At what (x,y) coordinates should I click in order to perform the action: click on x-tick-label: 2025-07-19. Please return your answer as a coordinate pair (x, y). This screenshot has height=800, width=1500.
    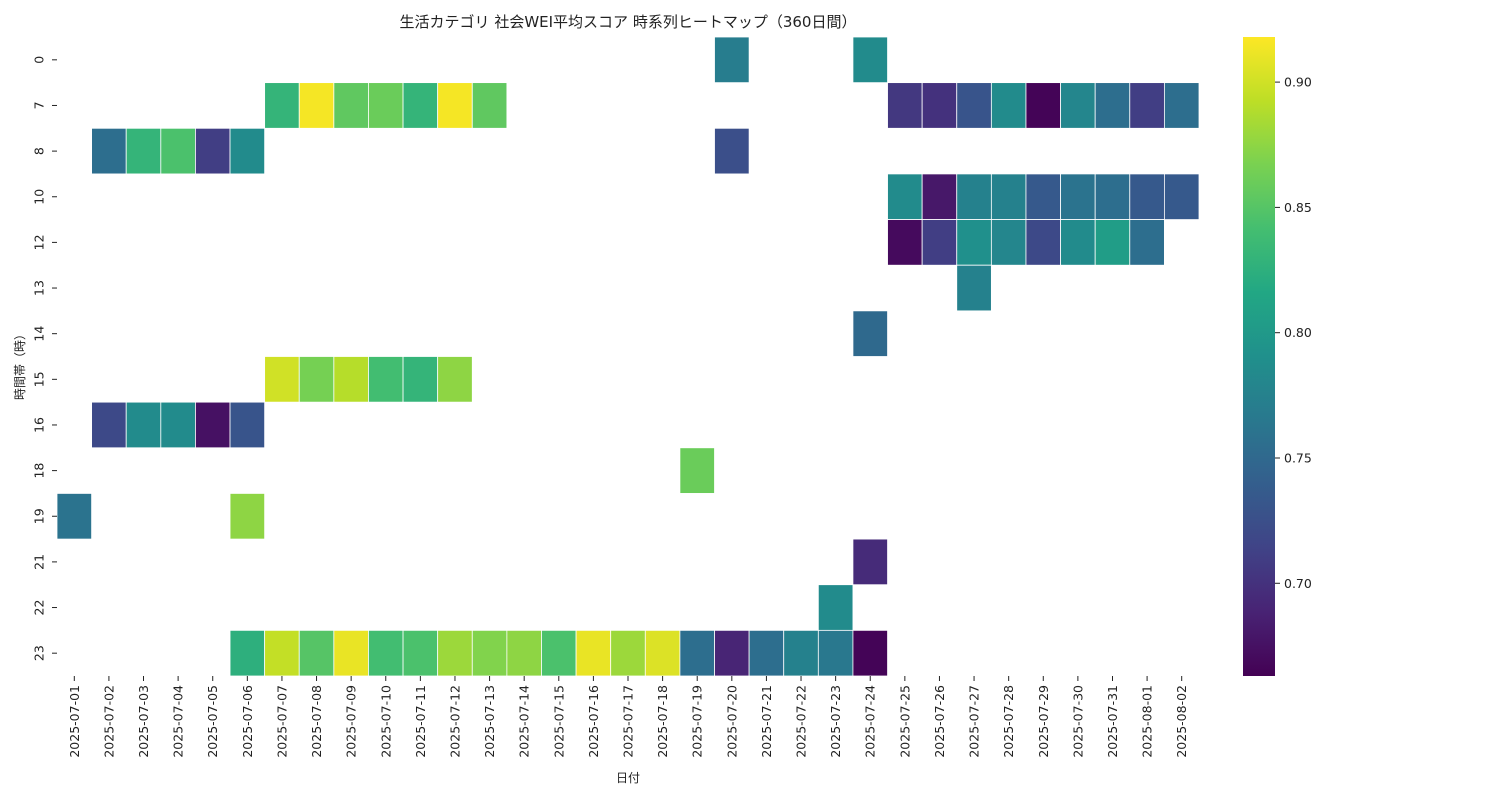
    Looking at the image, I should click on (697, 721).